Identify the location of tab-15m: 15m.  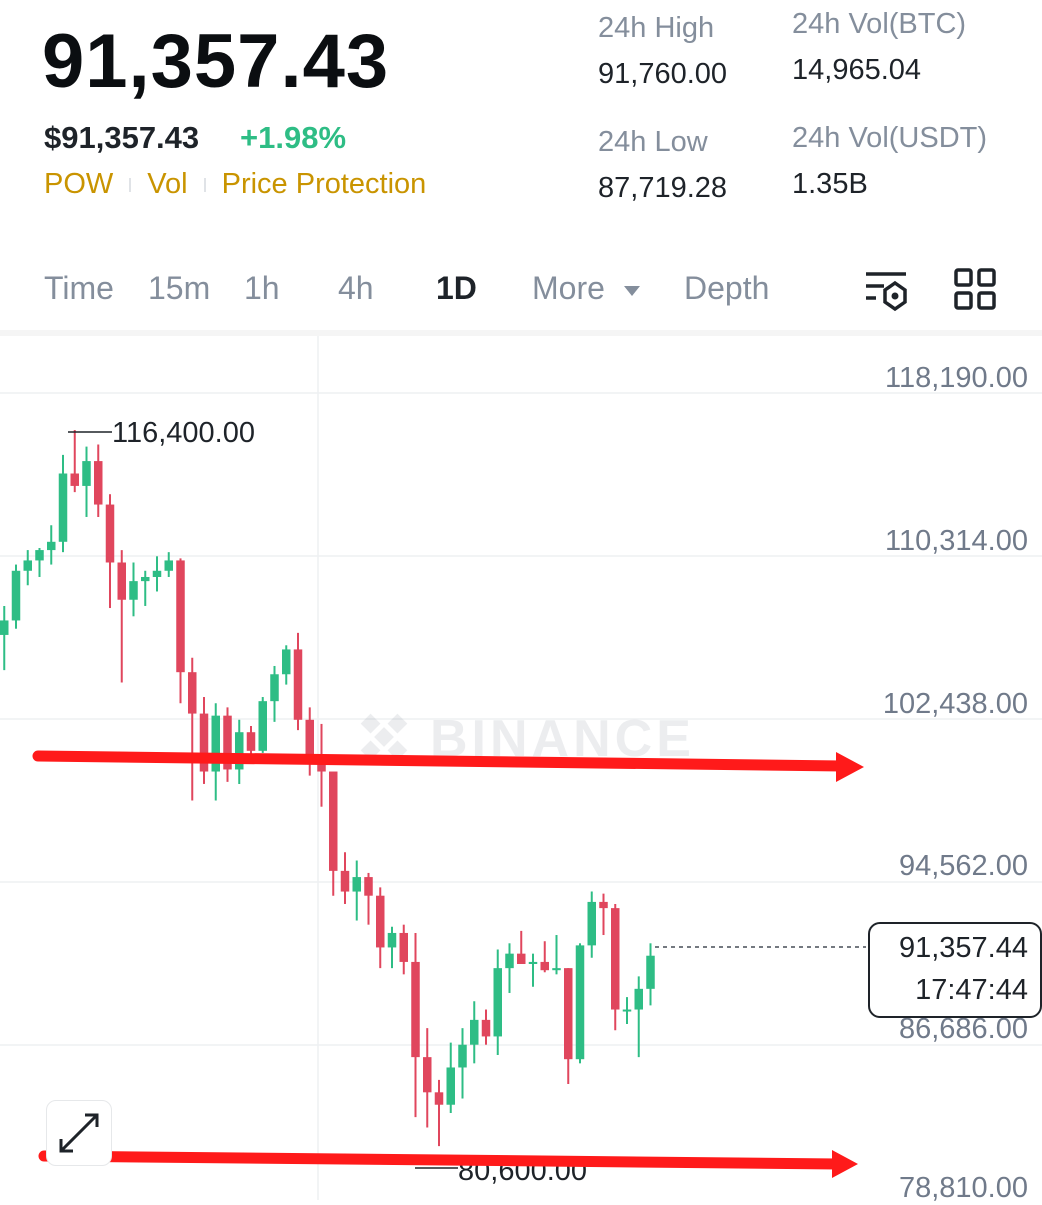
(179, 288).